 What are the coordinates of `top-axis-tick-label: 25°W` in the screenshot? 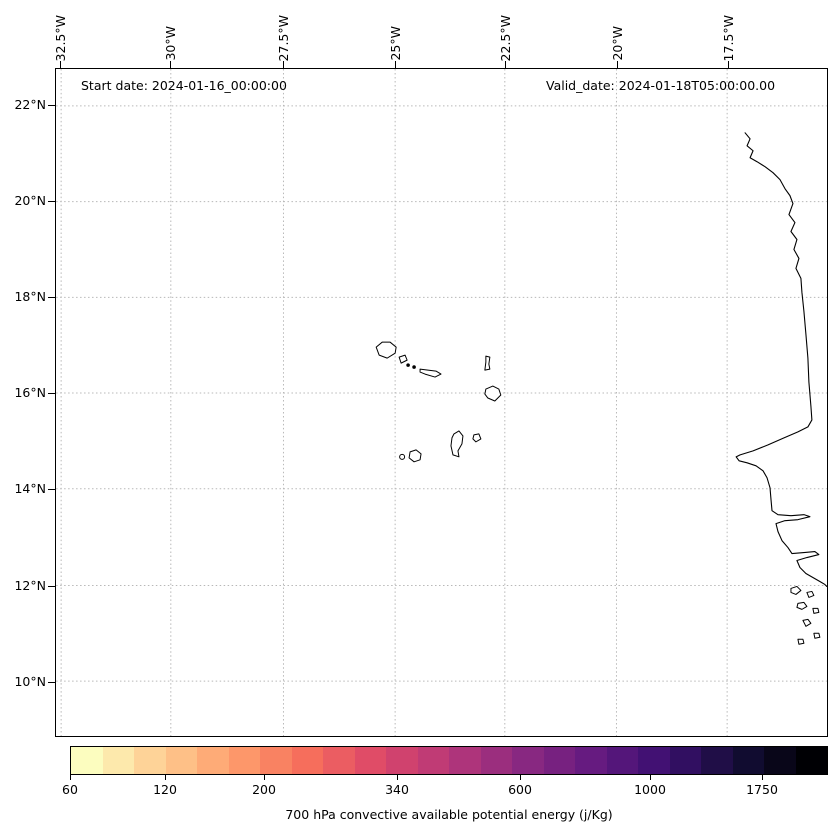 It's located at (395, 32).